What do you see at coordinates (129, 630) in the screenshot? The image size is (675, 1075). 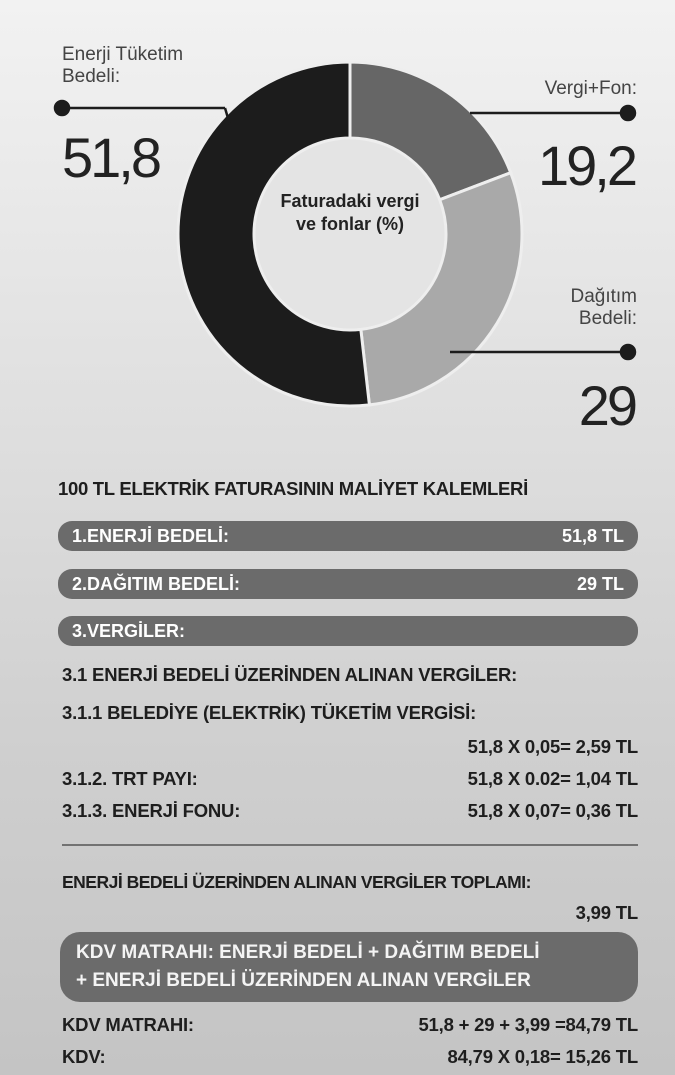 I see `row-label: 3.VERGİLER:` at bounding box center [129, 630].